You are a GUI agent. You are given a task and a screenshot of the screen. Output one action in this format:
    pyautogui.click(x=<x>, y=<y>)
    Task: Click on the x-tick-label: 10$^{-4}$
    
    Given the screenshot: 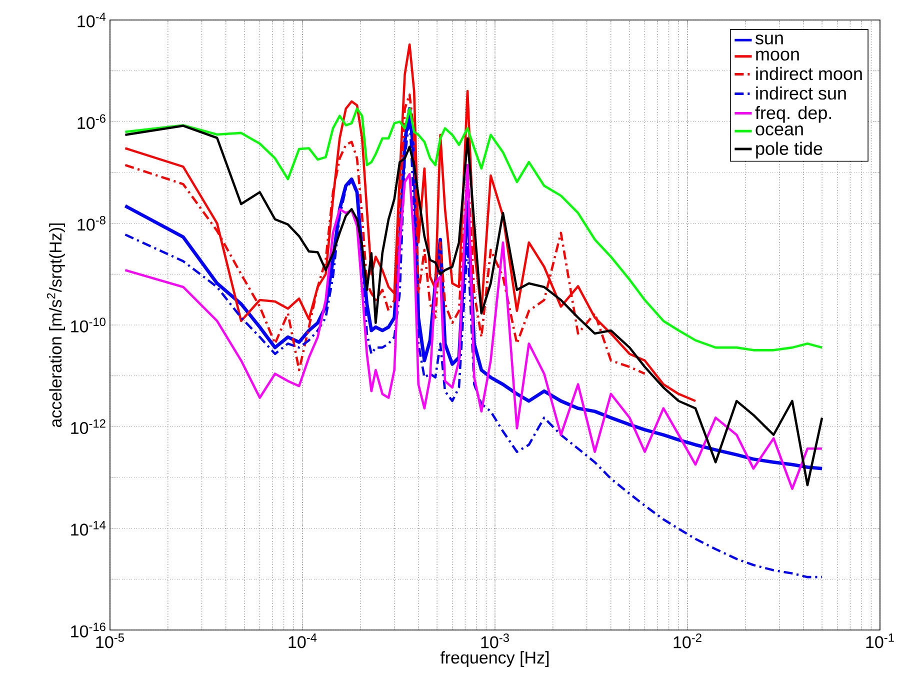 What is the action you would take?
    pyautogui.click(x=302, y=641)
    